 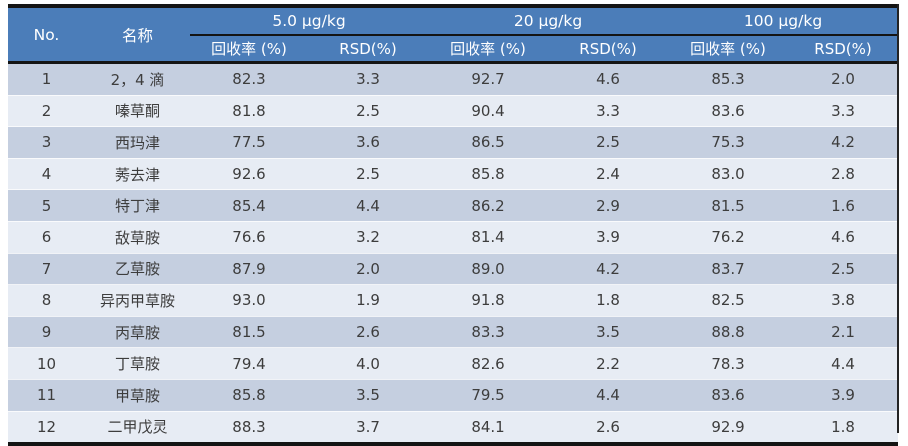 What do you see at coordinates (608, 237) in the screenshot?
I see `value-cell: 3.9` at bounding box center [608, 237].